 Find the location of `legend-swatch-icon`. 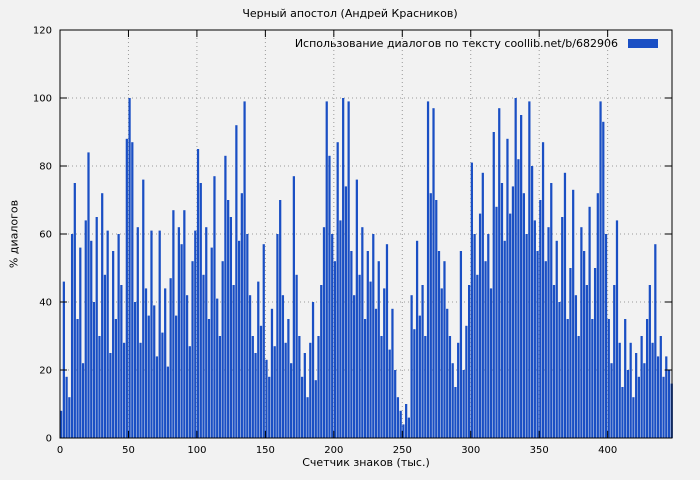

legend-swatch-icon is located at coordinates (643, 43).